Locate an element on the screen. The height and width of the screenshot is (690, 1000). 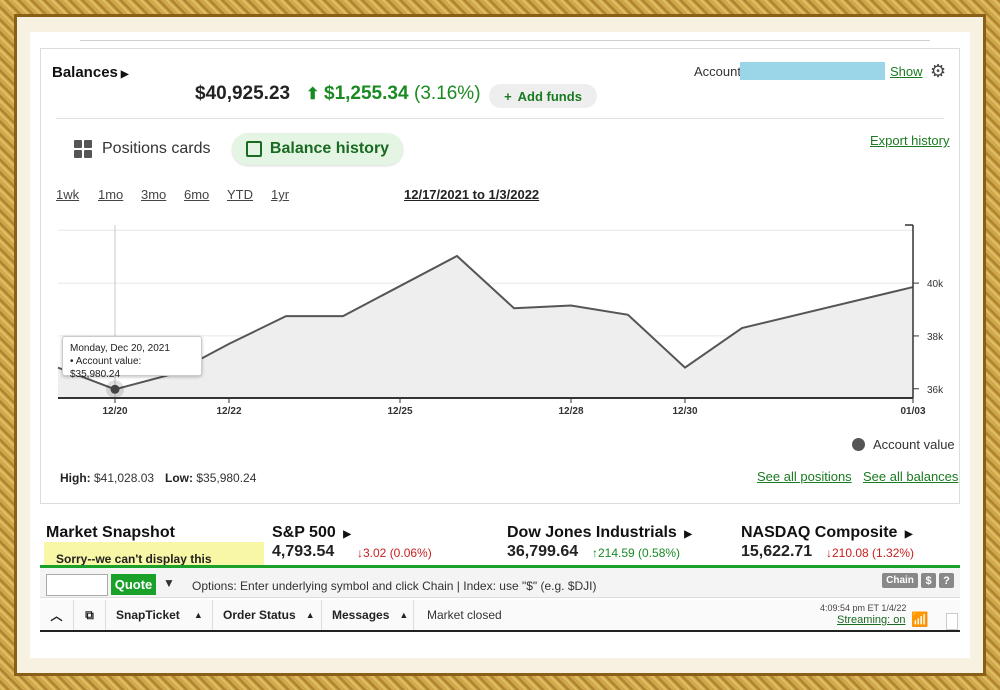
scrollbar is located at coordinates (952, 621).